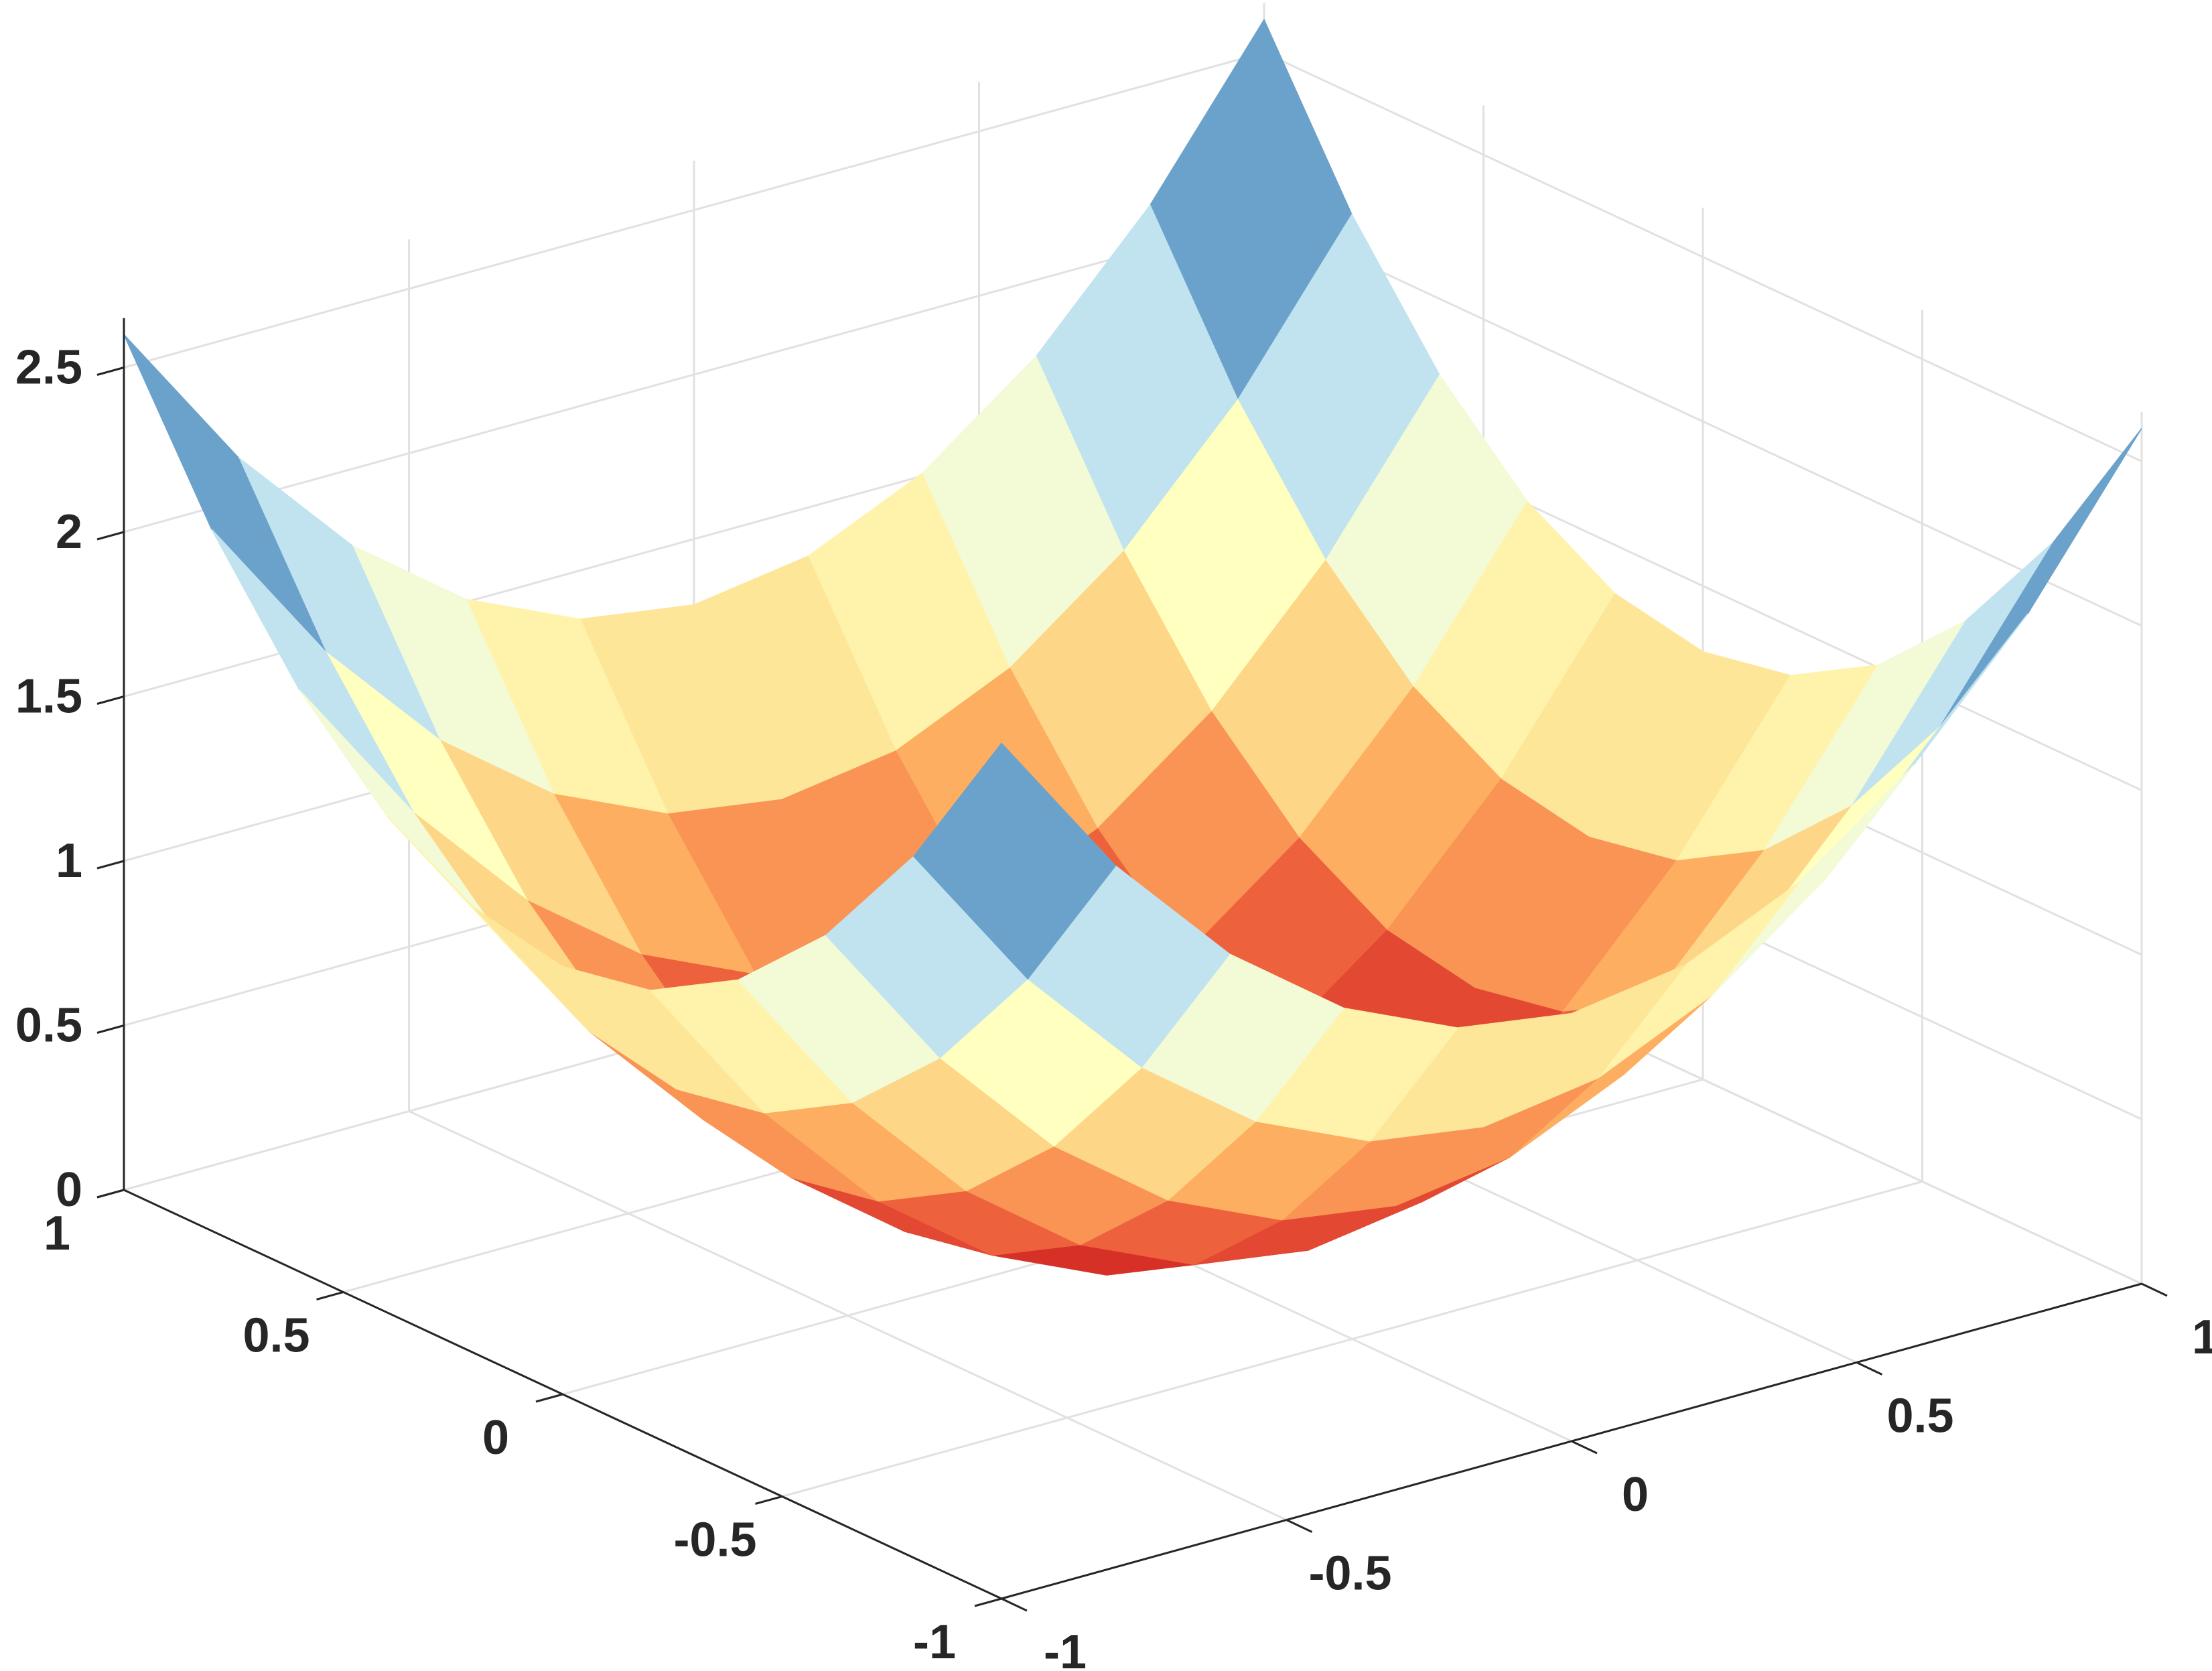 The height and width of the screenshot is (1671, 2212). Describe the element at coordinates (1636, 1495) in the screenshot. I see `x-tick-label: 0` at that location.